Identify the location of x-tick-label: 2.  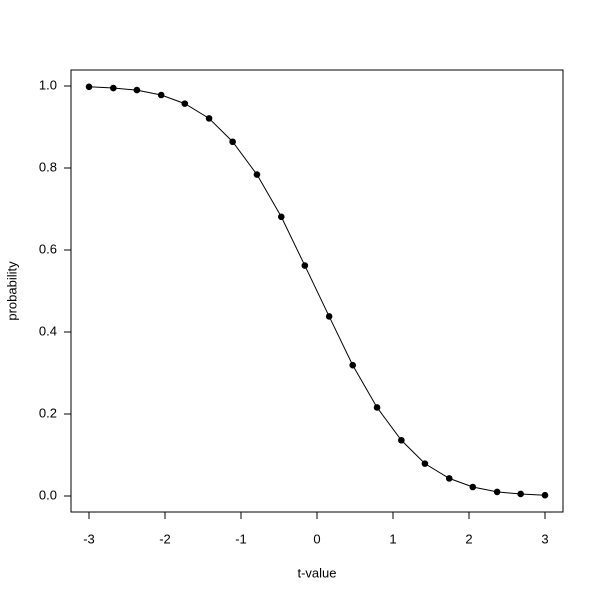
(468, 538).